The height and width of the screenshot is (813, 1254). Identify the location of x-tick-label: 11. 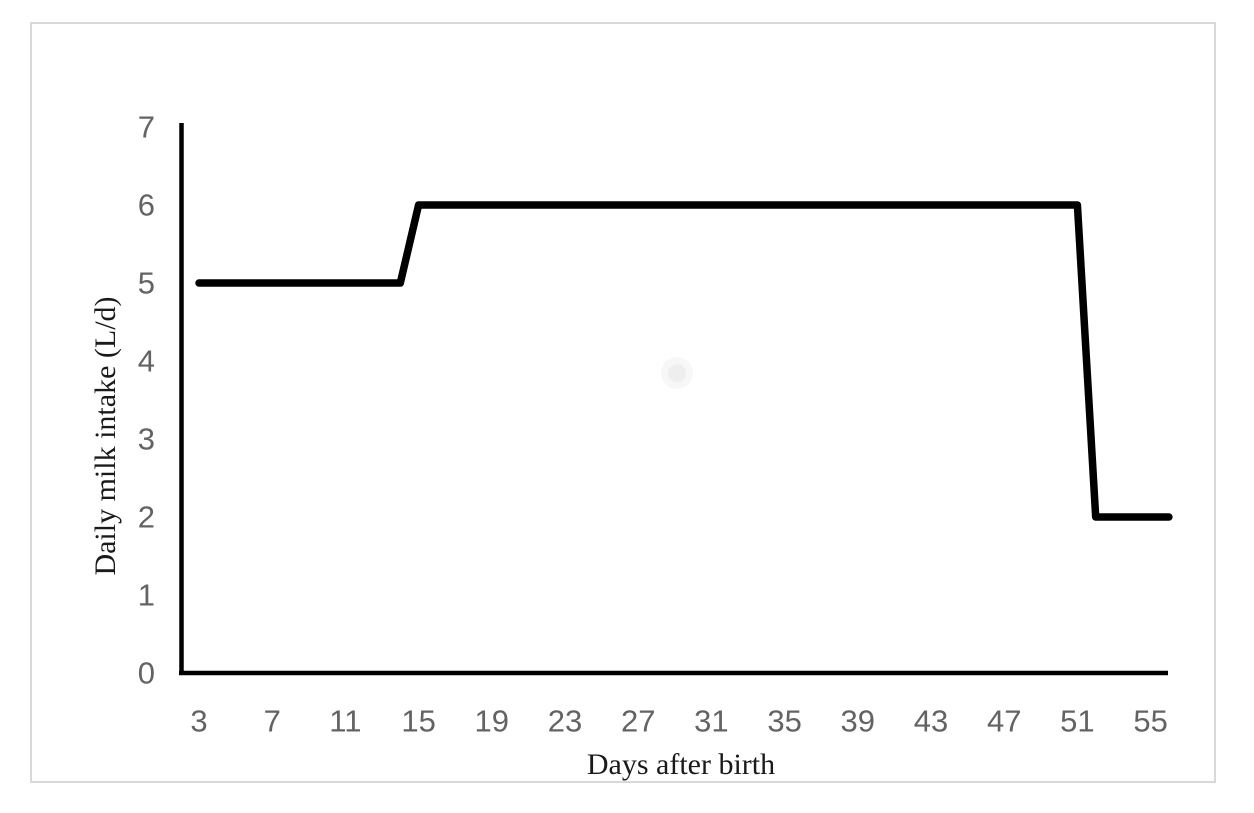
(345, 721).